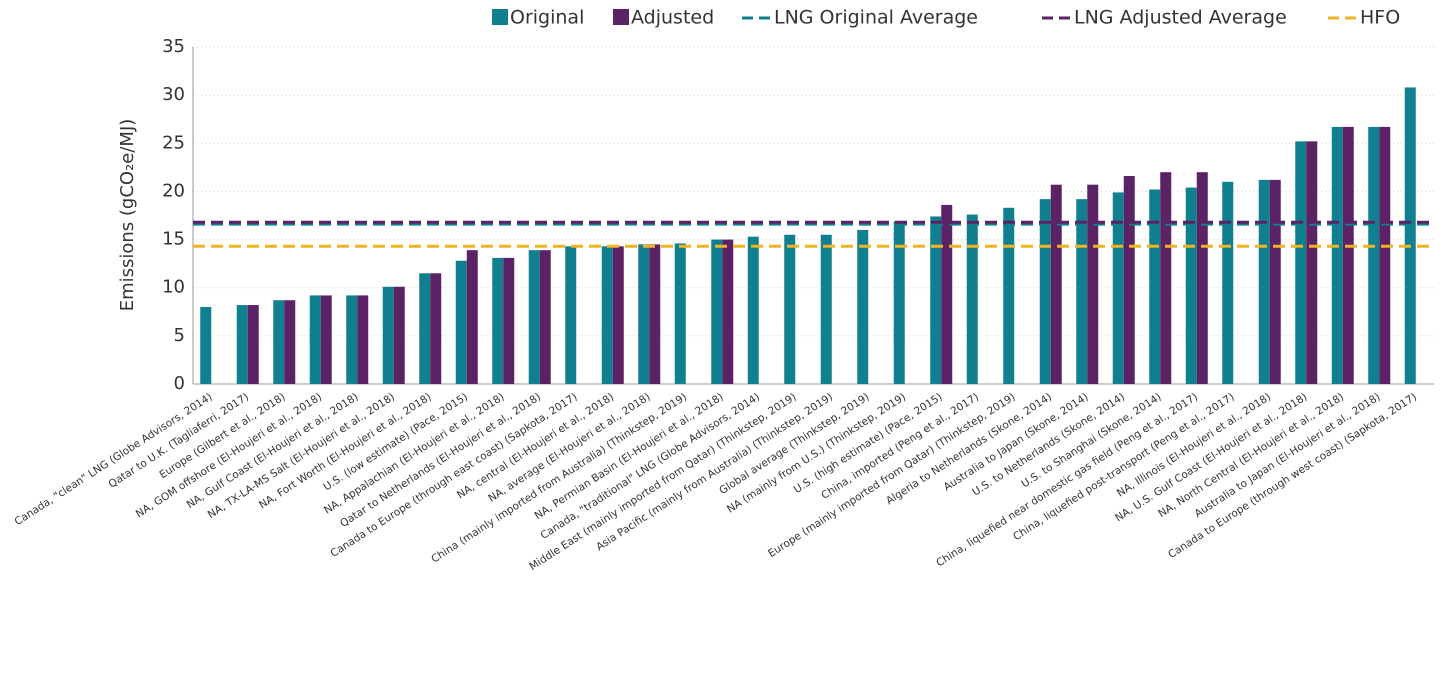 The height and width of the screenshot is (682, 1449). What do you see at coordinates (173, 142) in the screenshot?
I see `y-tick-label: 25` at bounding box center [173, 142].